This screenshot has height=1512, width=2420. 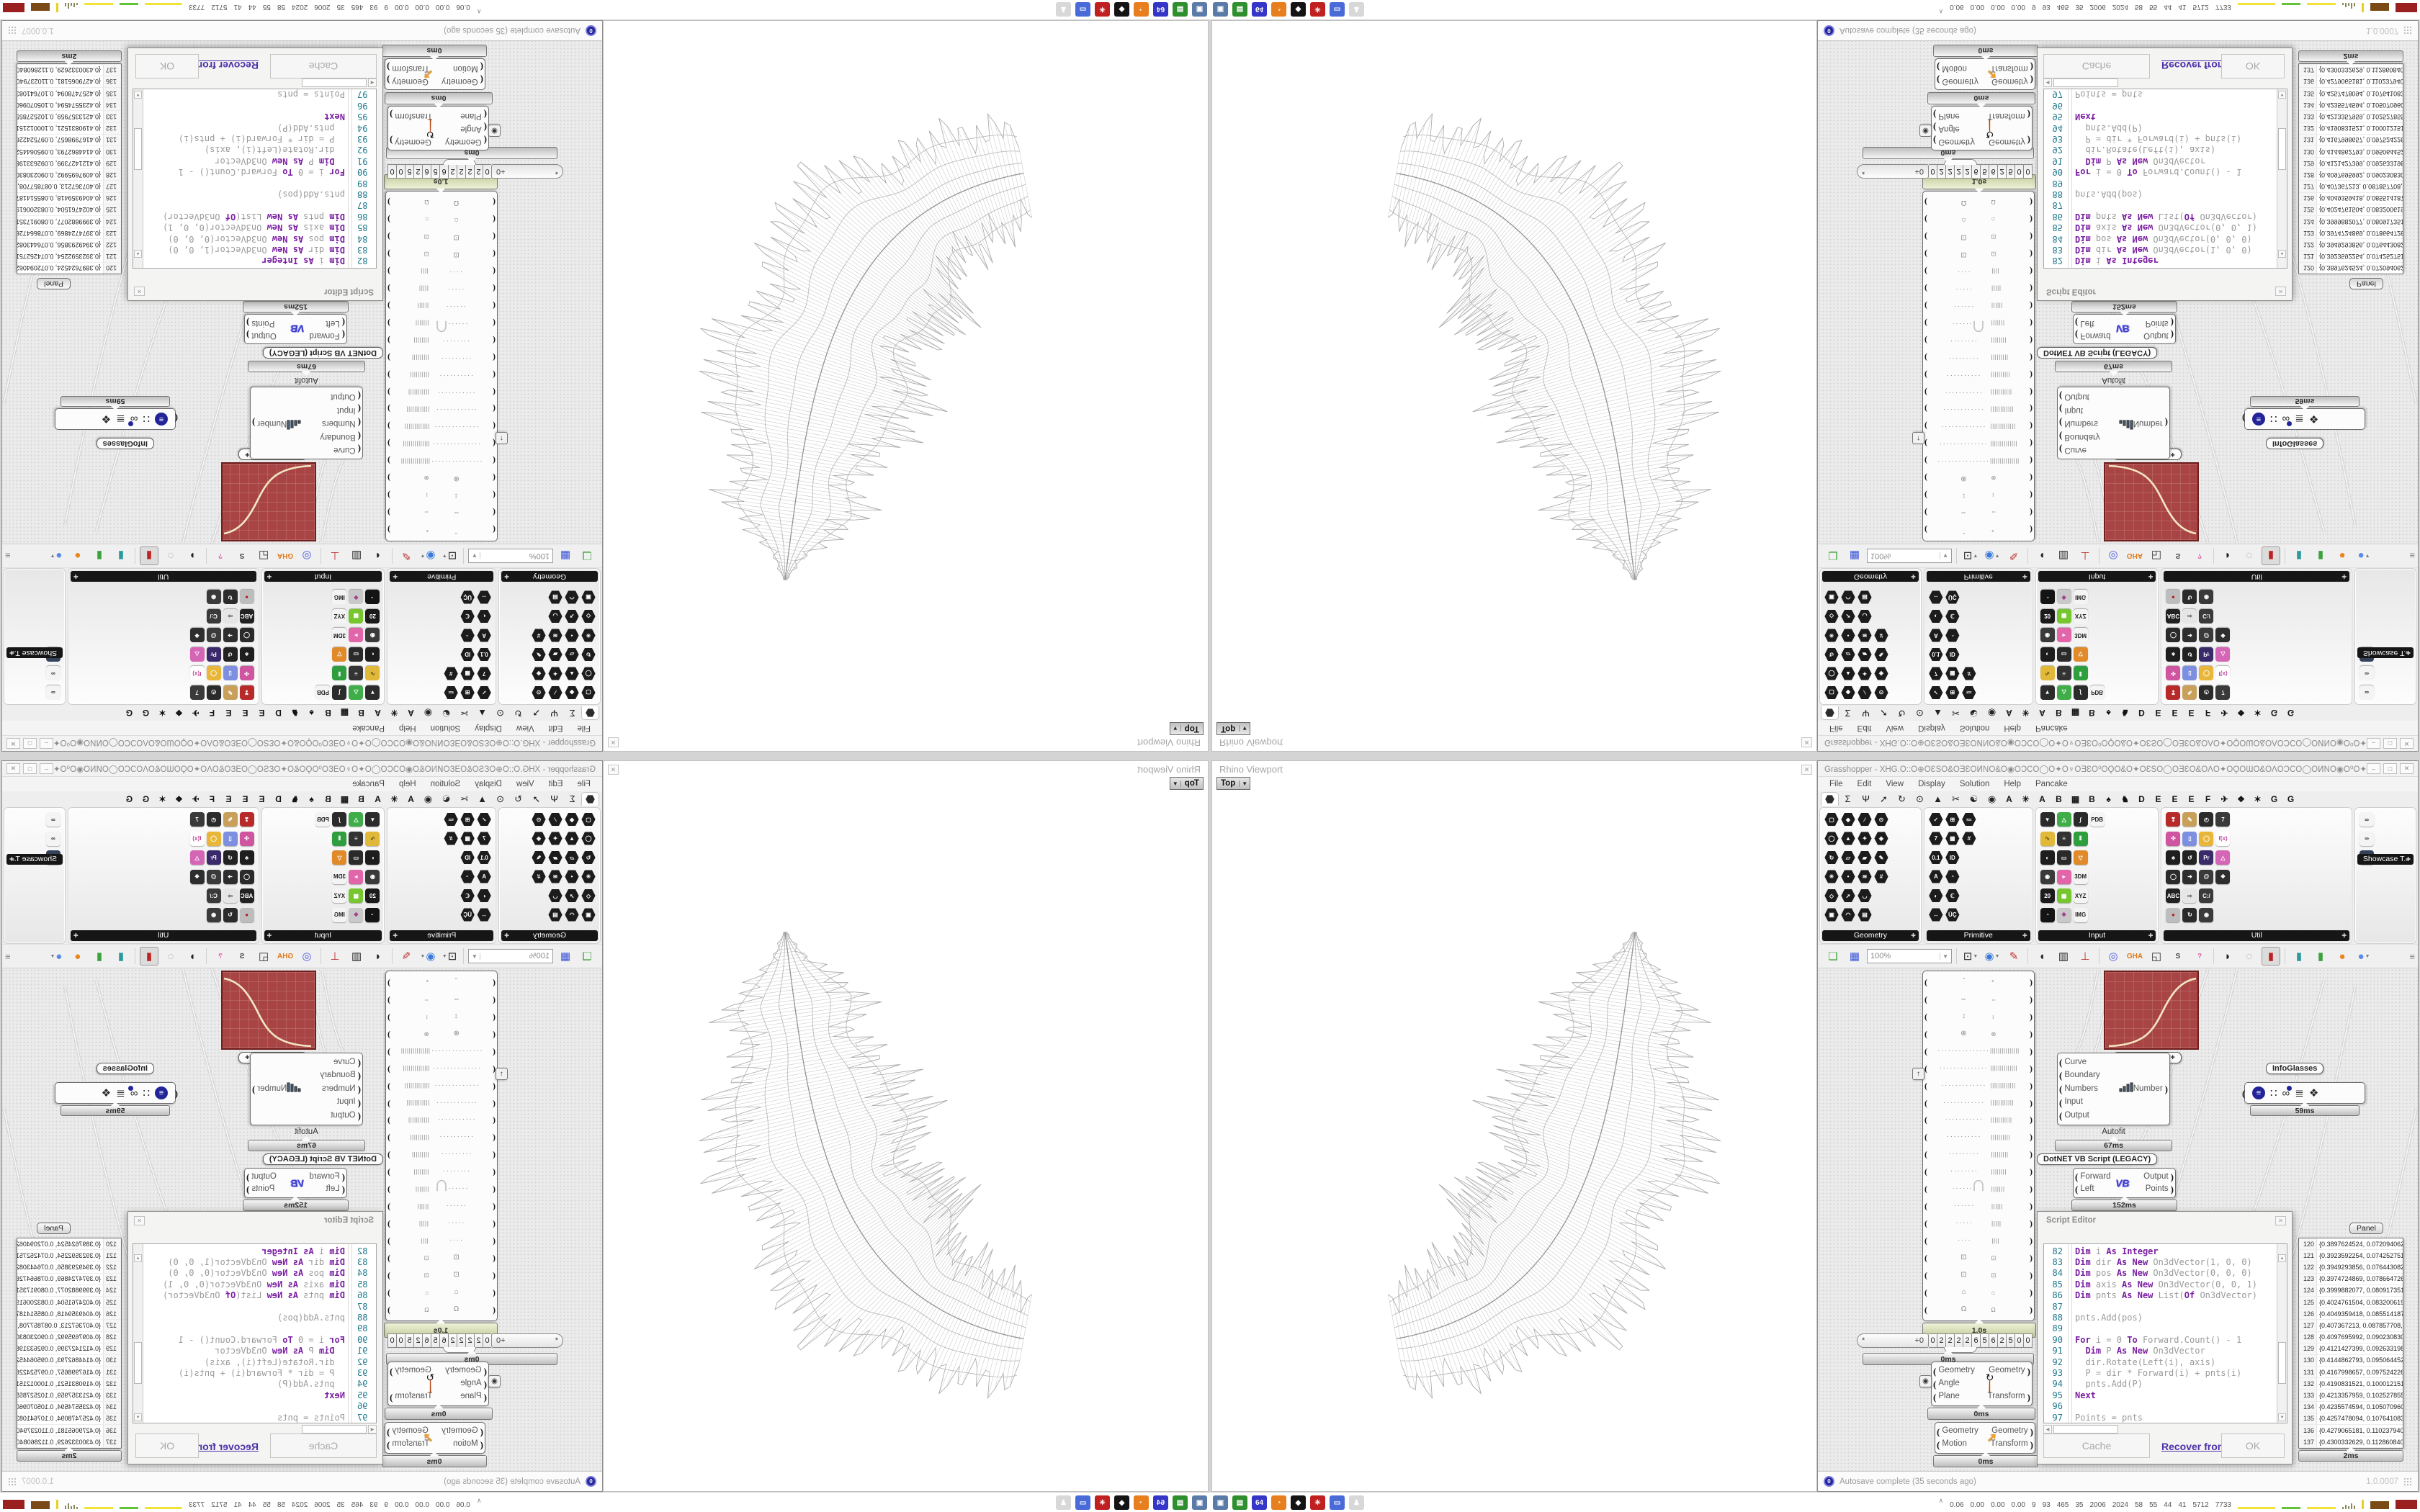 What do you see at coordinates (572, 713) in the screenshot?
I see `tab-maths: Σ` at bounding box center [572, 713].